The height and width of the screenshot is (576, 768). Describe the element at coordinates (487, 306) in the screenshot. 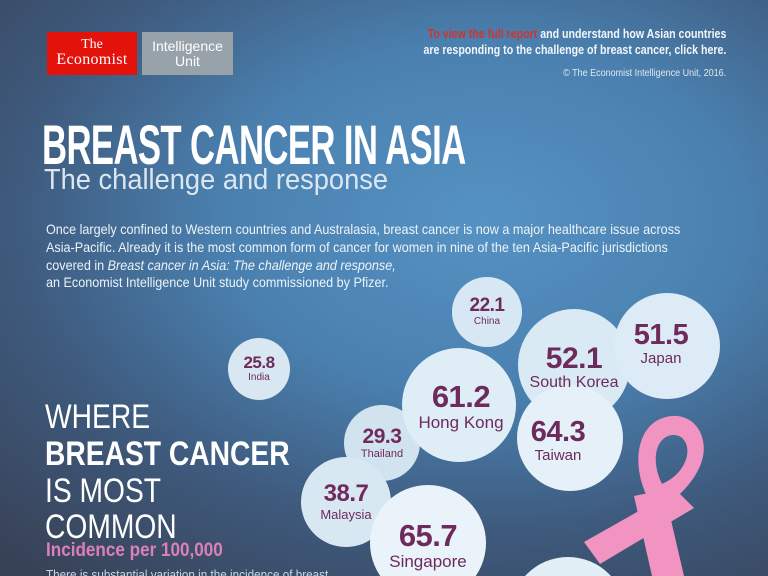

I see `bubble-value: 22.1` at that location.